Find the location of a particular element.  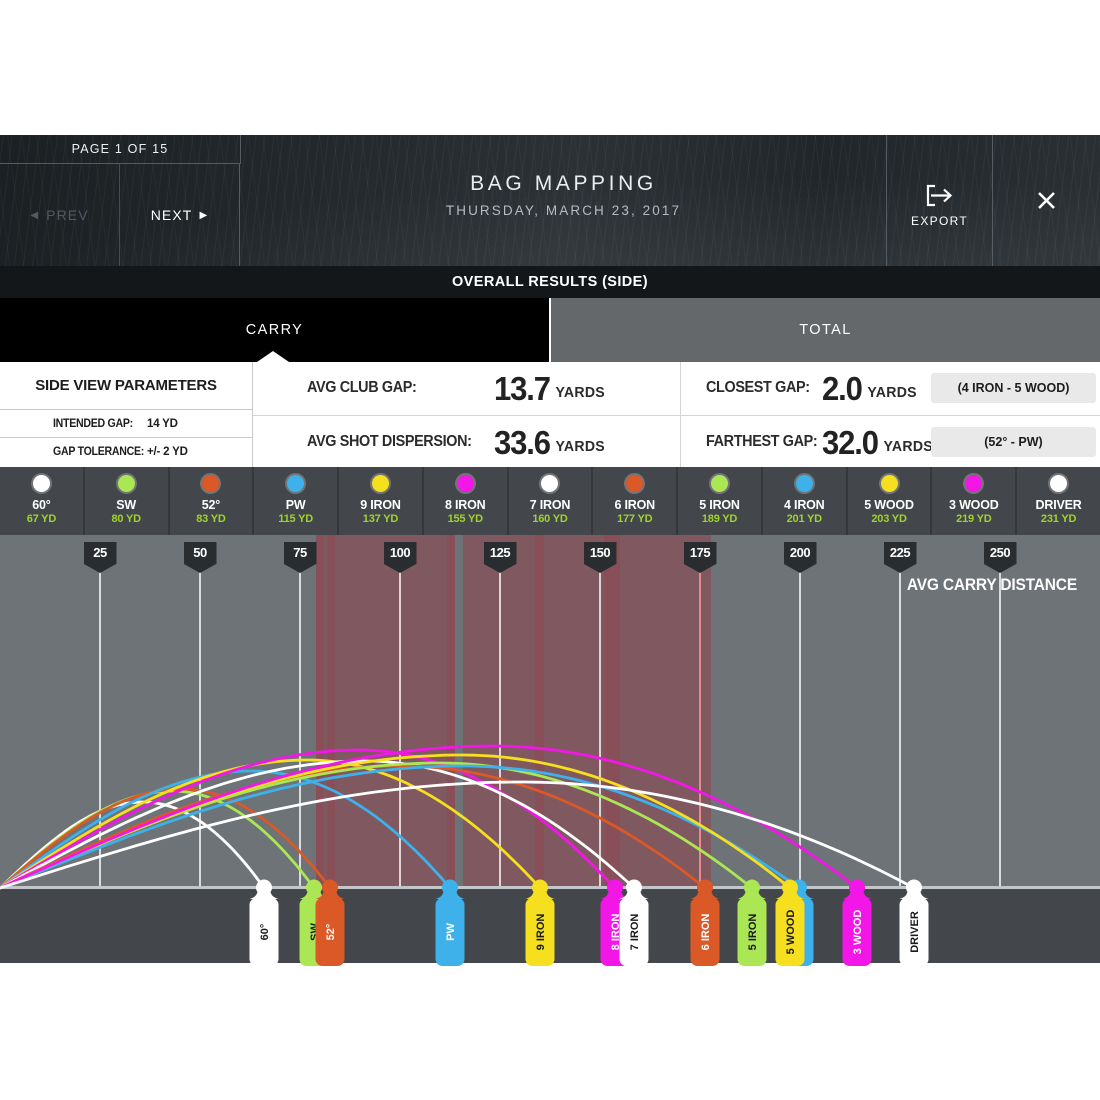

club-cell-pw: PW 115 YD is located at coordinates (297, 501).